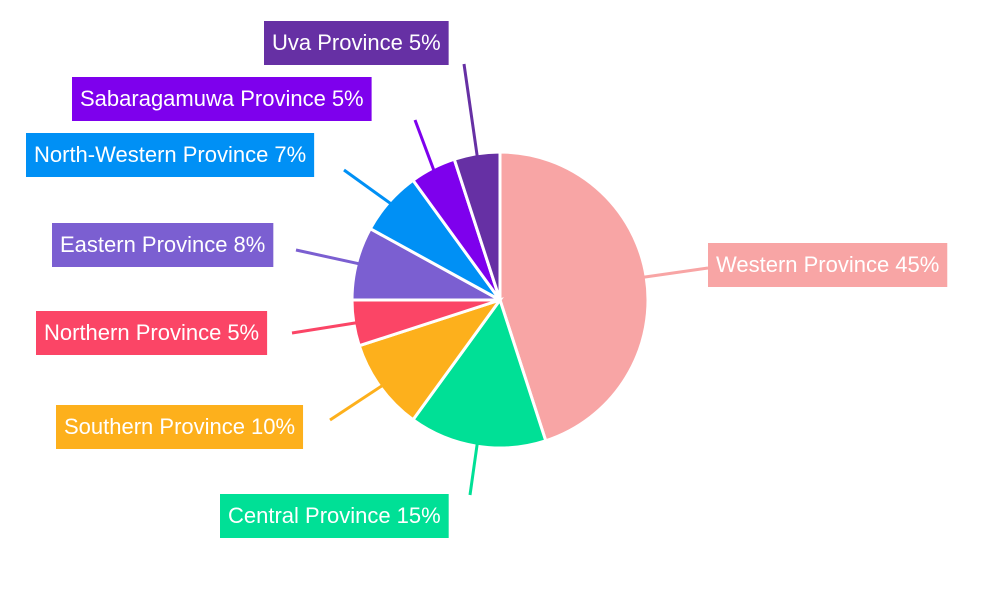 This screenshot has width=1000, height=605. I want to click on label-category: Eastern Province, so click(144, 244).